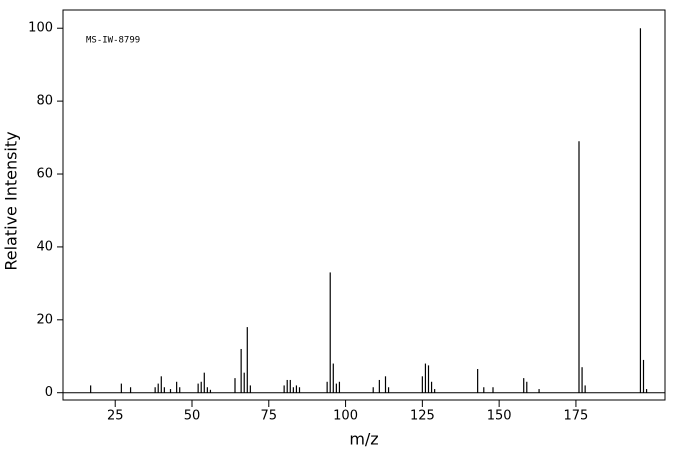  What do you see at coordinates (44, 319) in the screenshot?
I see `y-tick-label: 20` at bounding box center [44, 319].